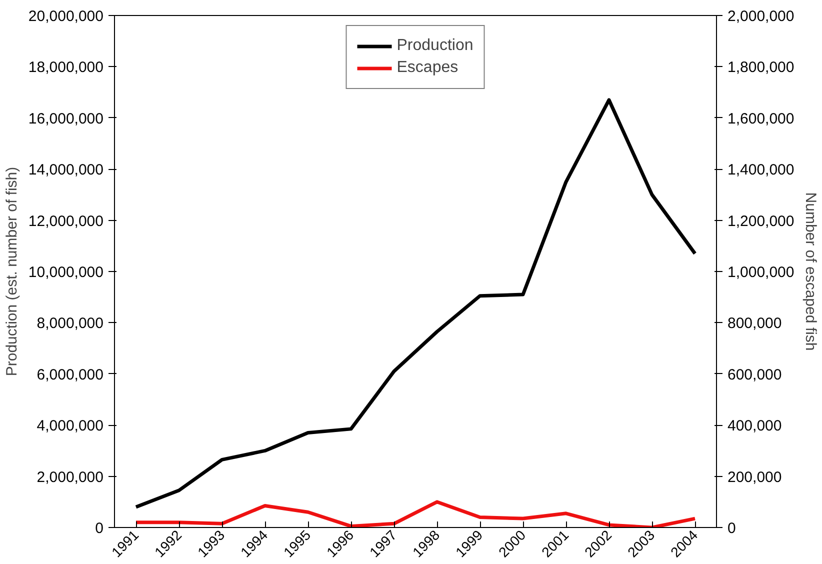 Image resolution: width=822 pixels, height=564 pixels. Describe the element at coordinates (755, 426) in the screenshot. I see `y2-tick-label: 400,000` at that location.